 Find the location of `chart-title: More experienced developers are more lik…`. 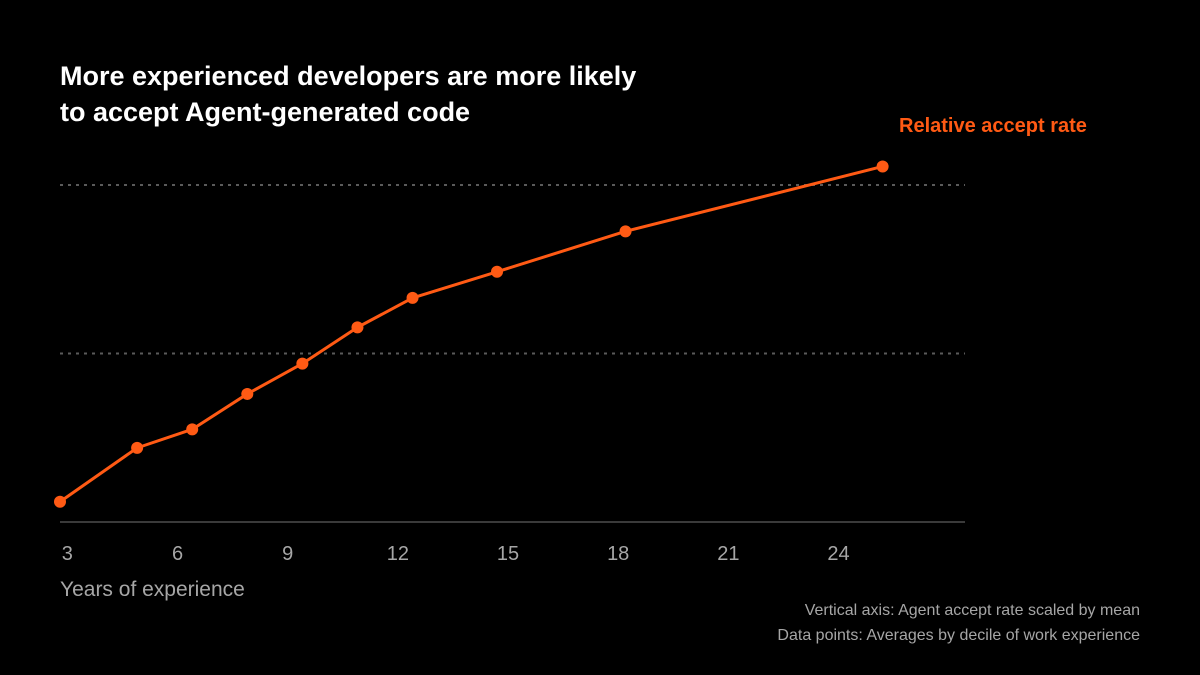

chart-title: More experienced developers are more lik… is located at coordinates (348, 94).